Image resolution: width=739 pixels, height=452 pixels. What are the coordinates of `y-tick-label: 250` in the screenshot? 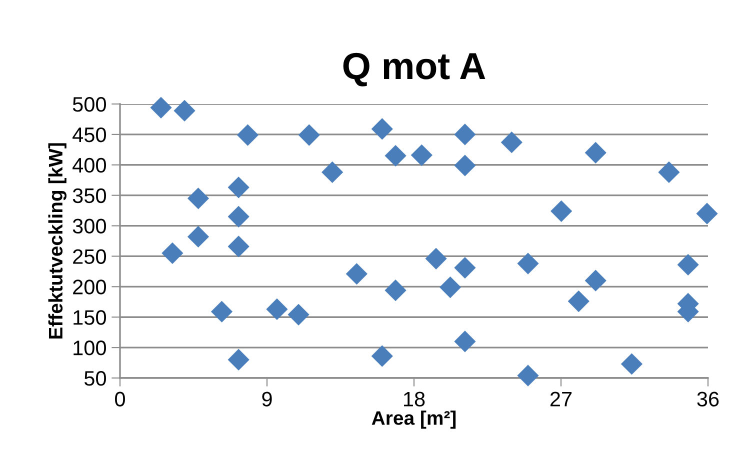 It's located at (89, 256).